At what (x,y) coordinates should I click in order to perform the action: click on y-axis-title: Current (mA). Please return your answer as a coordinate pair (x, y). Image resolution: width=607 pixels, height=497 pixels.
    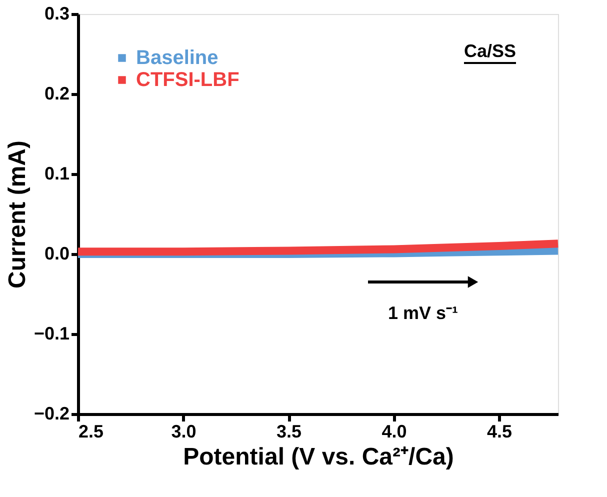
    Looking at the image, I should click on (17, 214).